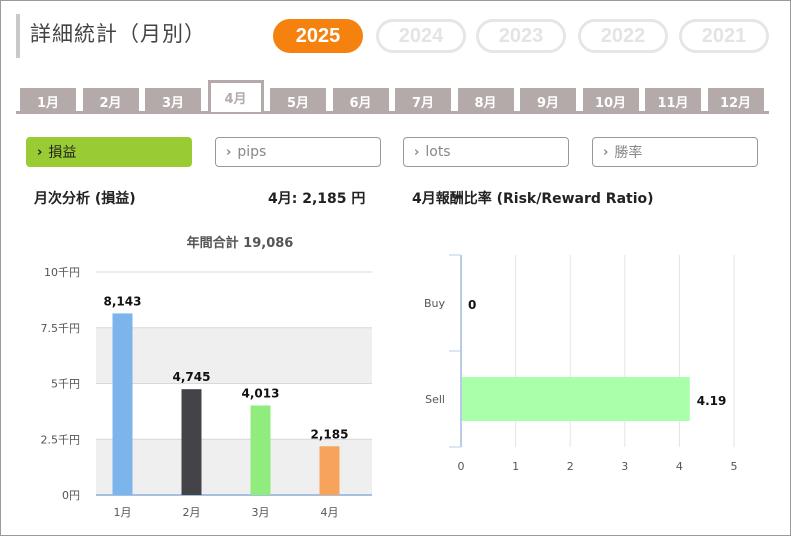 This screenshot has width=791, height=536. I want to click on metric-label: 勝率, so click(628, 153).